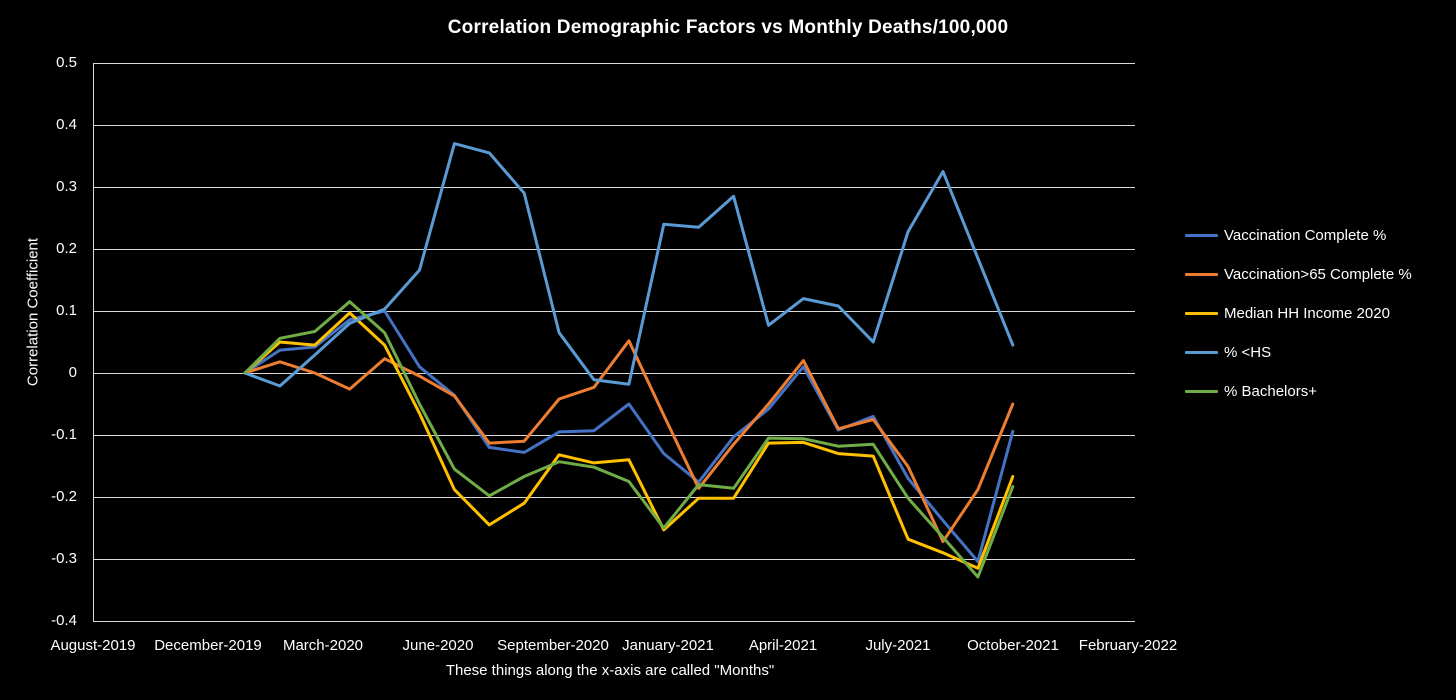 The image size is (1456, 700). I want to click on x-axis-tick-label: February-2022, so click(1128, 645).